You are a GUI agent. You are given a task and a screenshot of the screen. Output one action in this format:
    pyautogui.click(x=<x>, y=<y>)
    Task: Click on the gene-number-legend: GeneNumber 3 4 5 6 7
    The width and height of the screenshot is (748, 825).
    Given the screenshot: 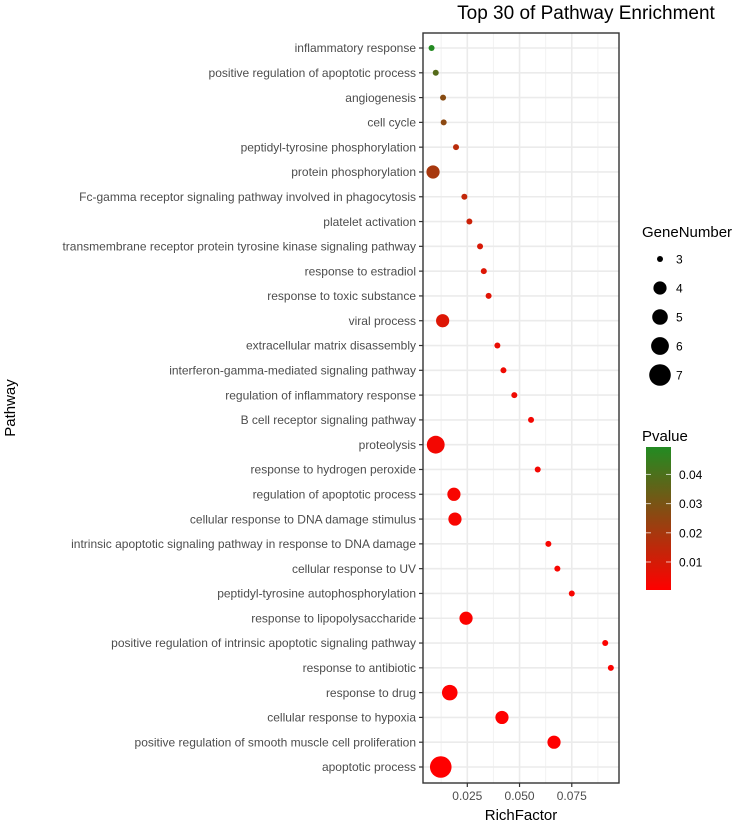 What is the action you would take?
    pyautogui.click(x=687, y=305)
    